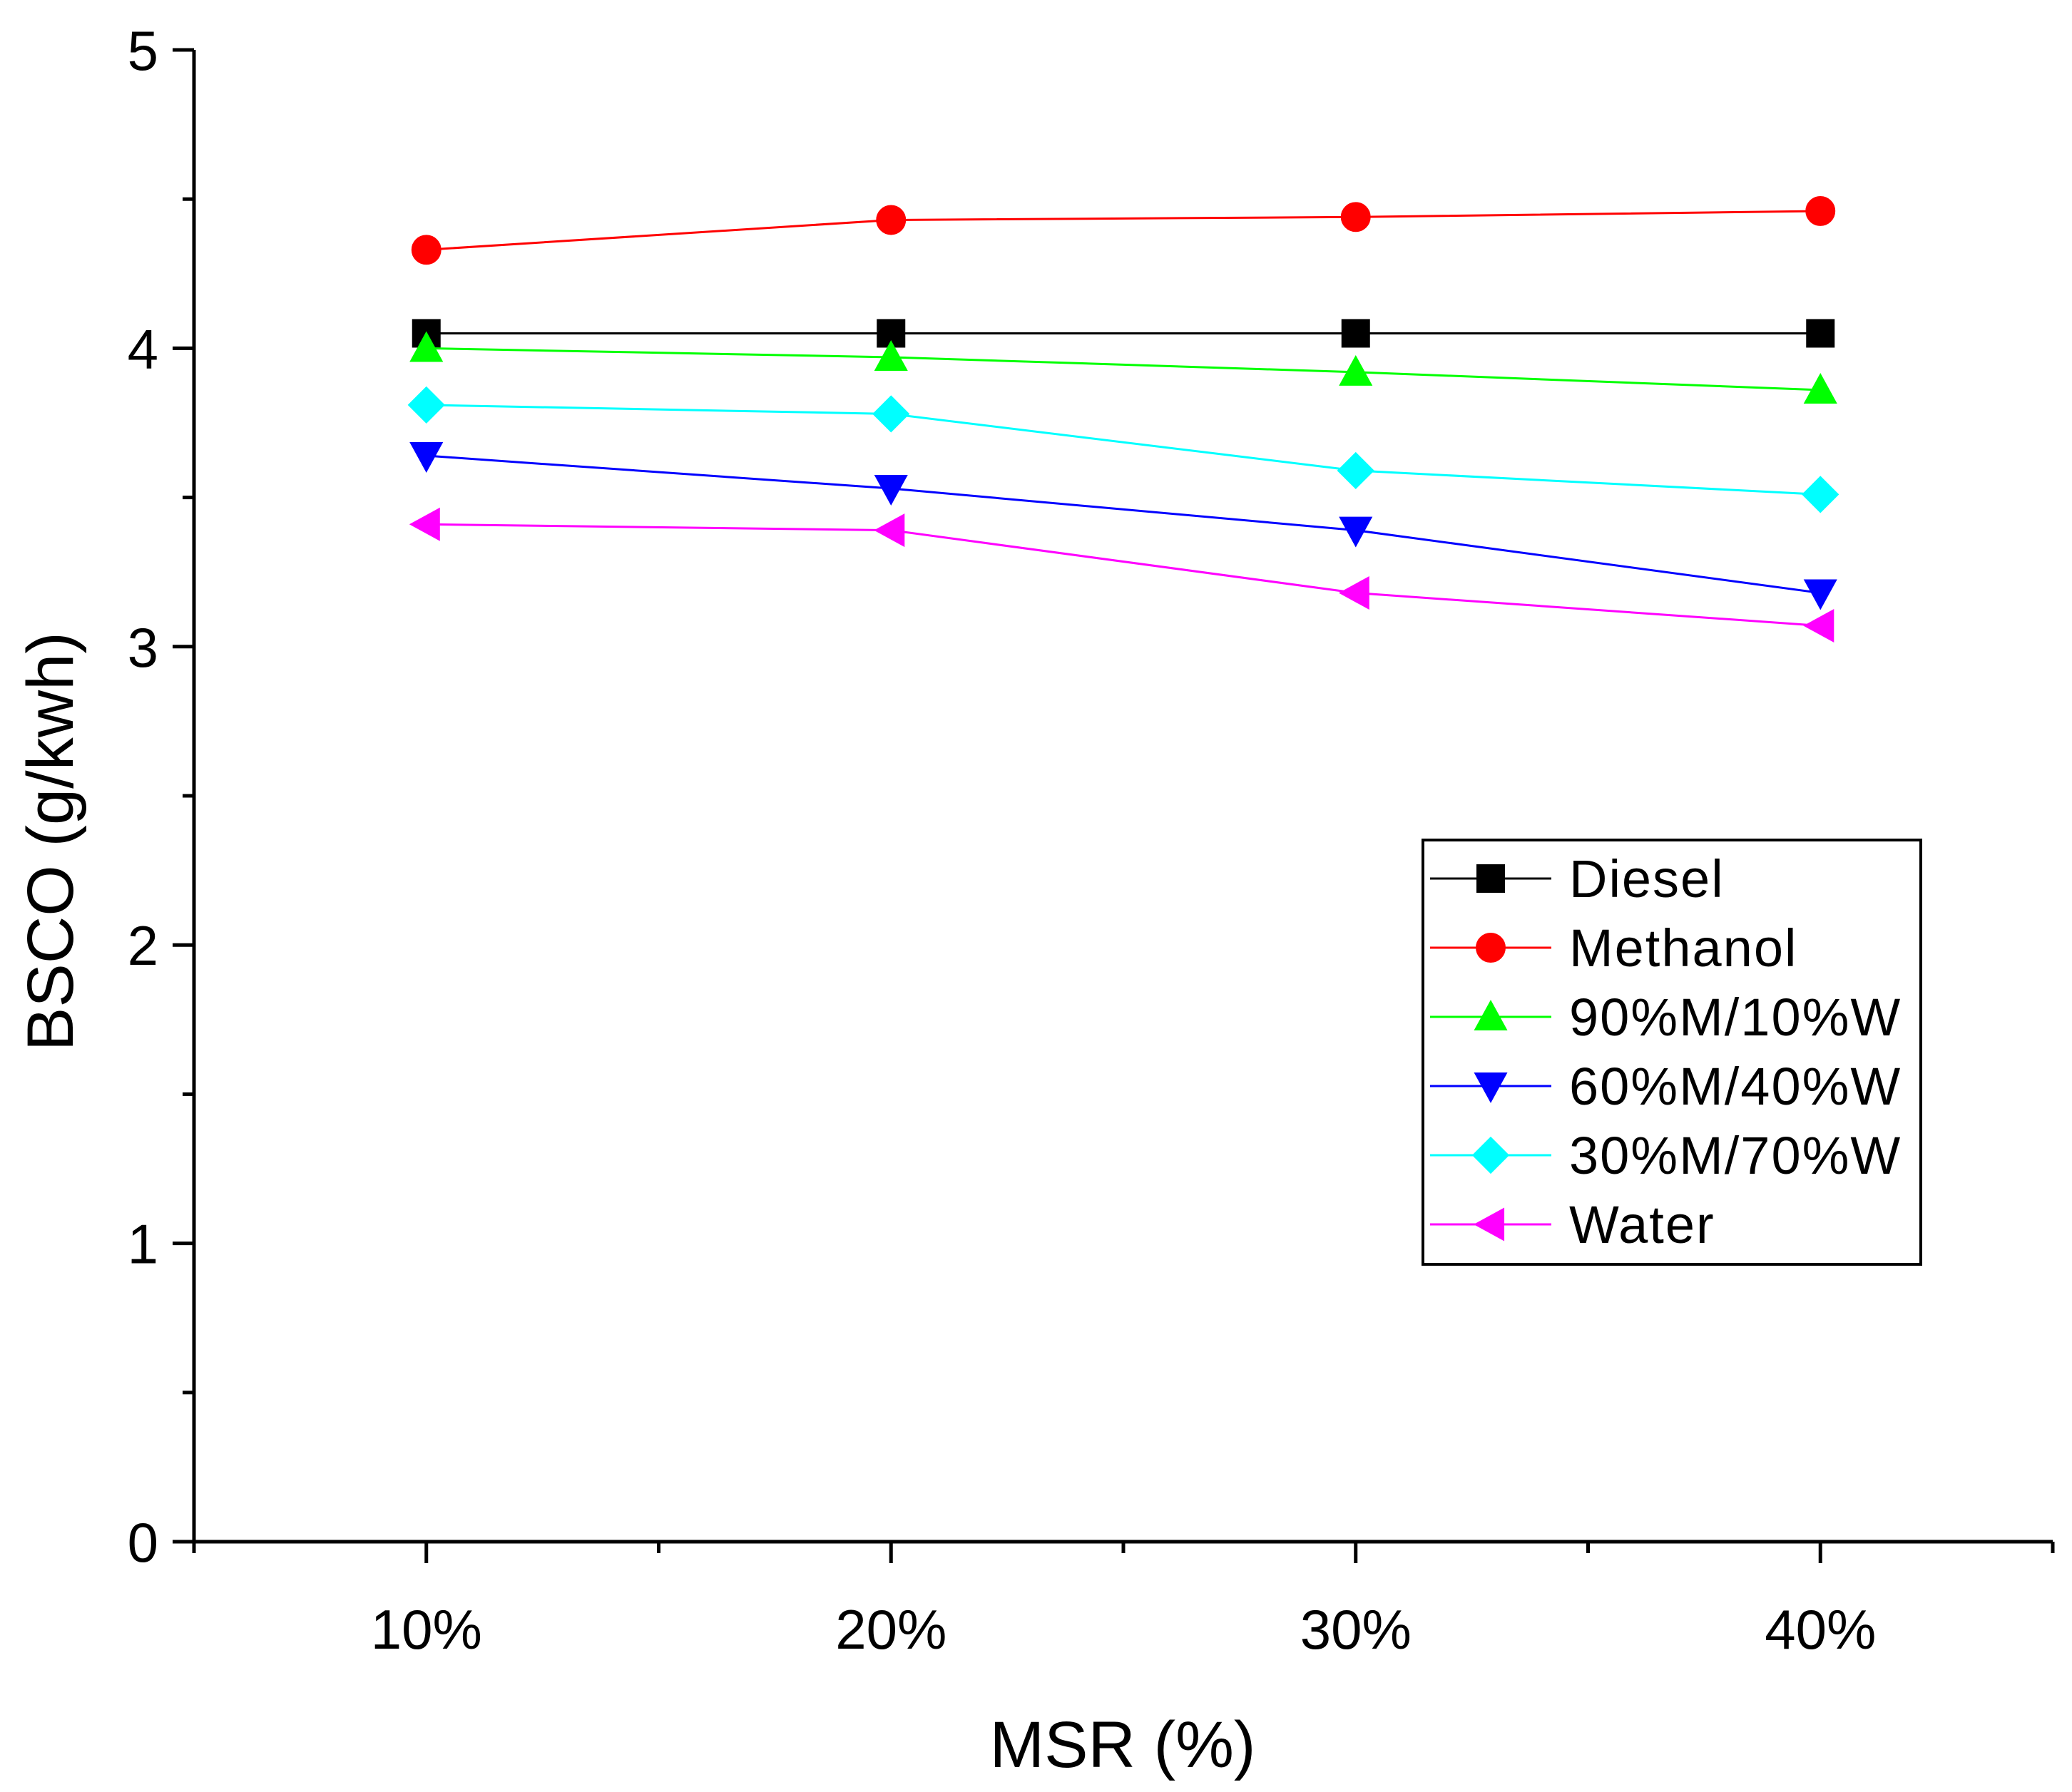  Describe the element at coordinates (1820, 1629) in the screenshot. I see `x-tick-label: 40%` at that location.